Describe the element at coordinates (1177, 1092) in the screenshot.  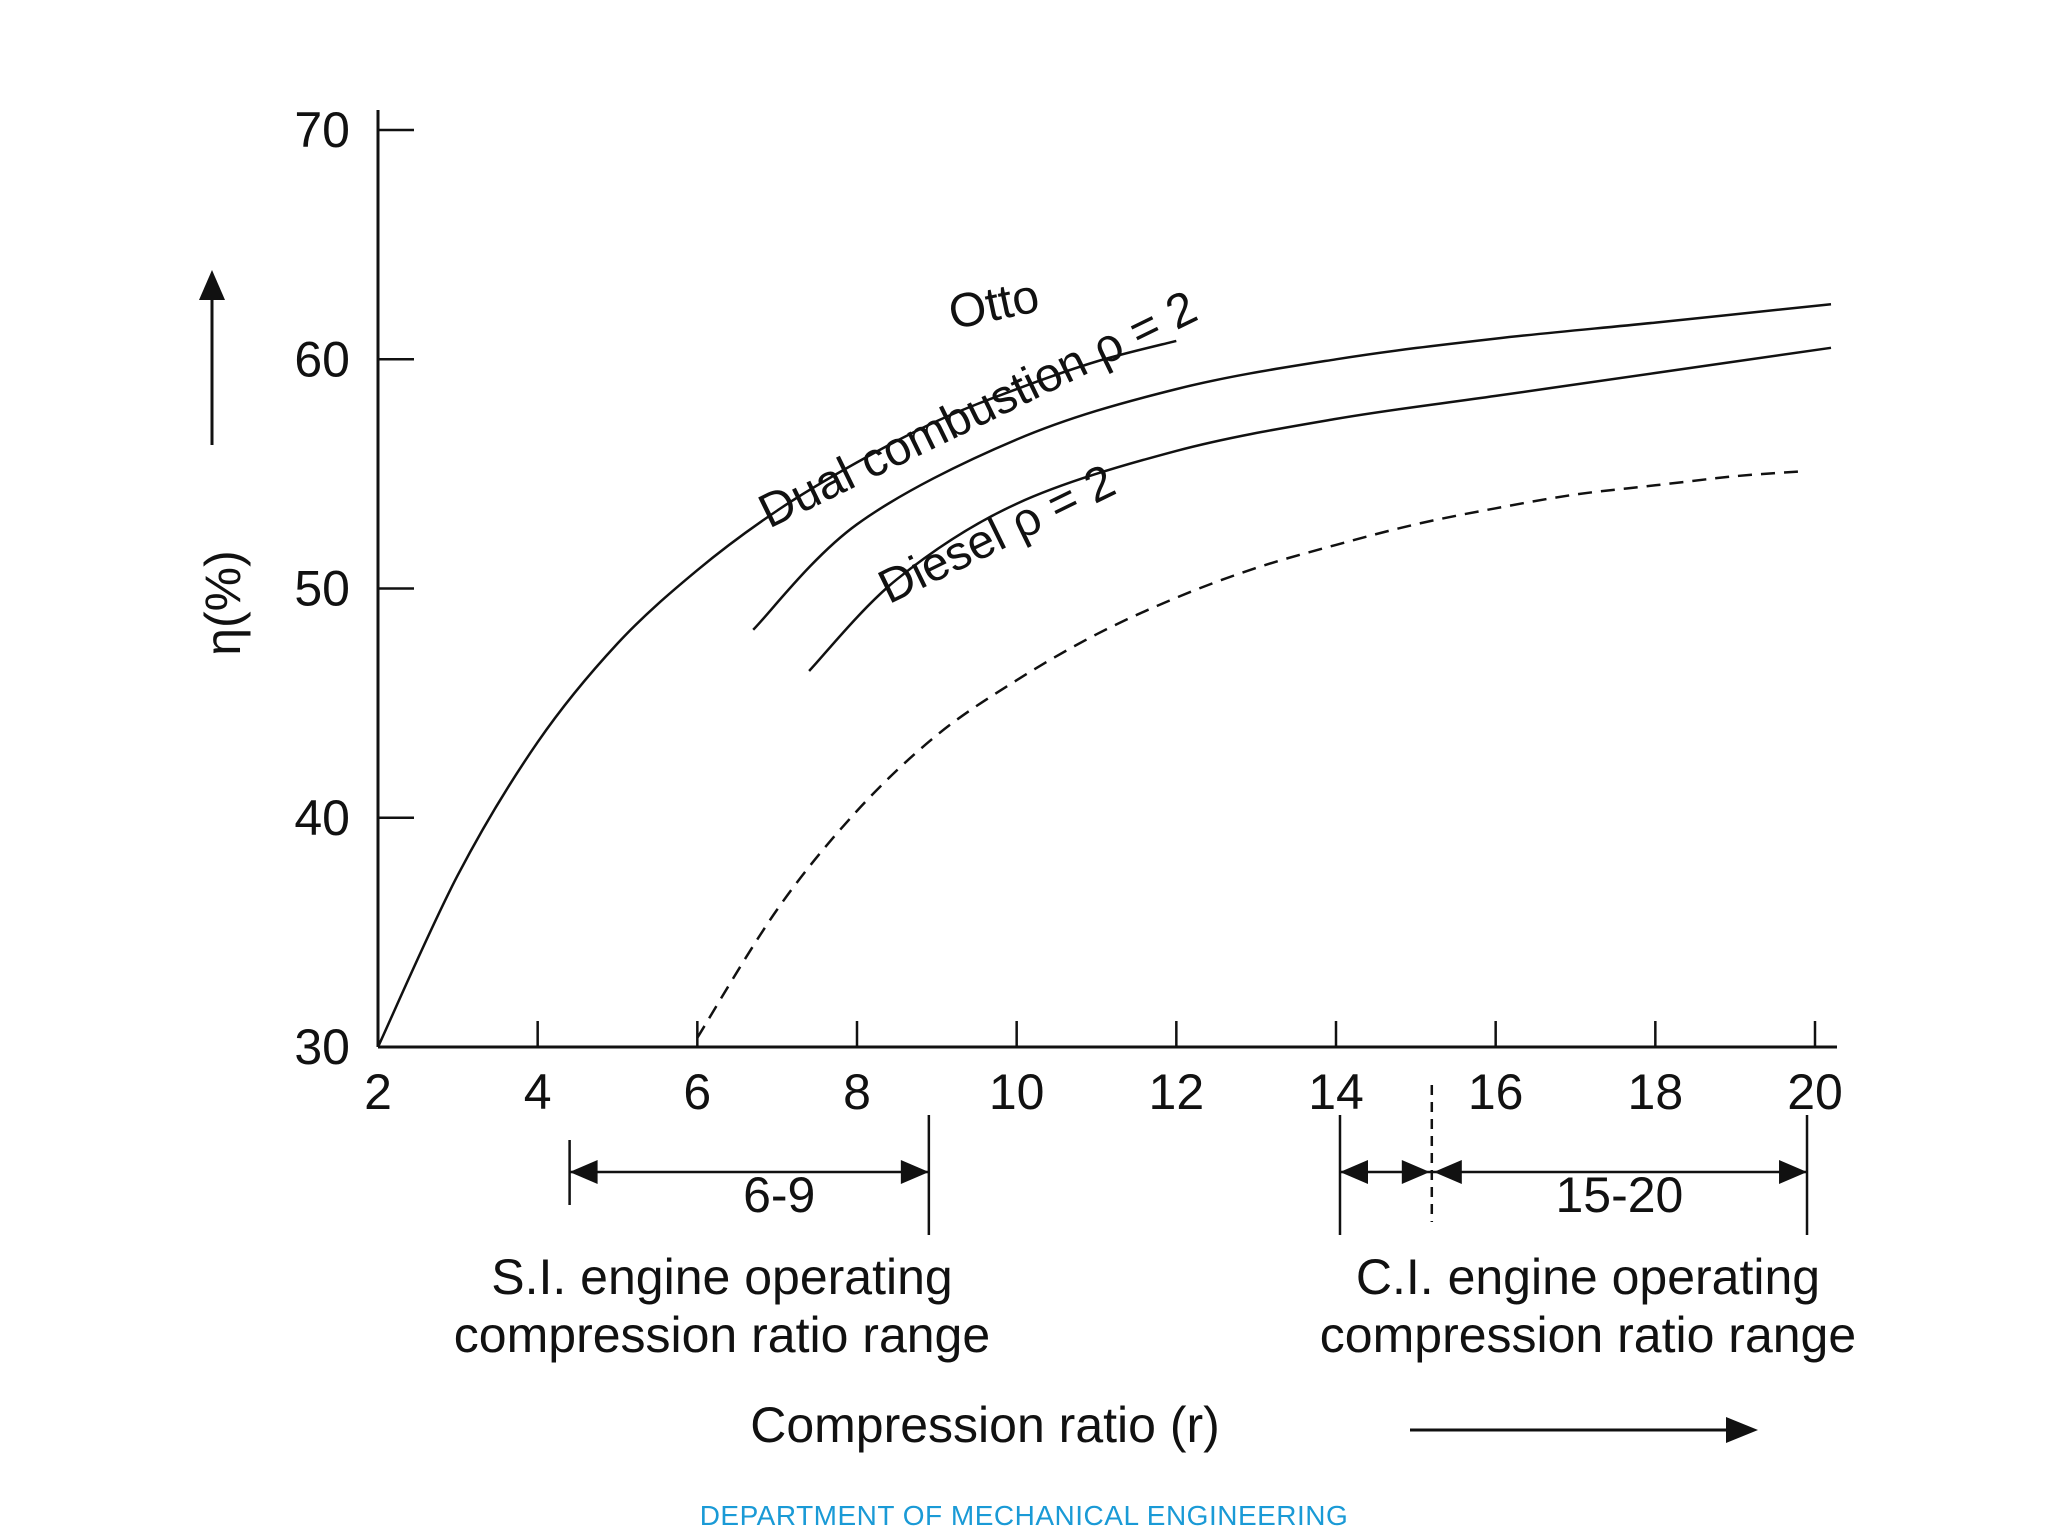
I see `x-tick-label-12: 12` at that location.